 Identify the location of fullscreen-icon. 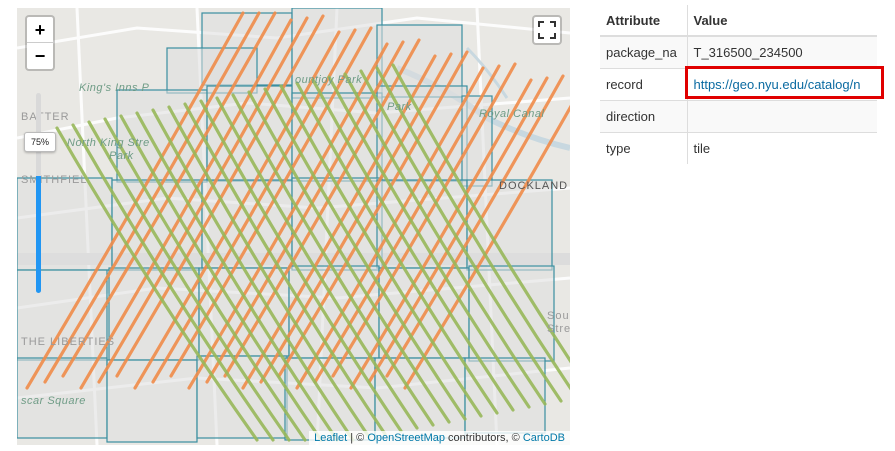
(547, 30).